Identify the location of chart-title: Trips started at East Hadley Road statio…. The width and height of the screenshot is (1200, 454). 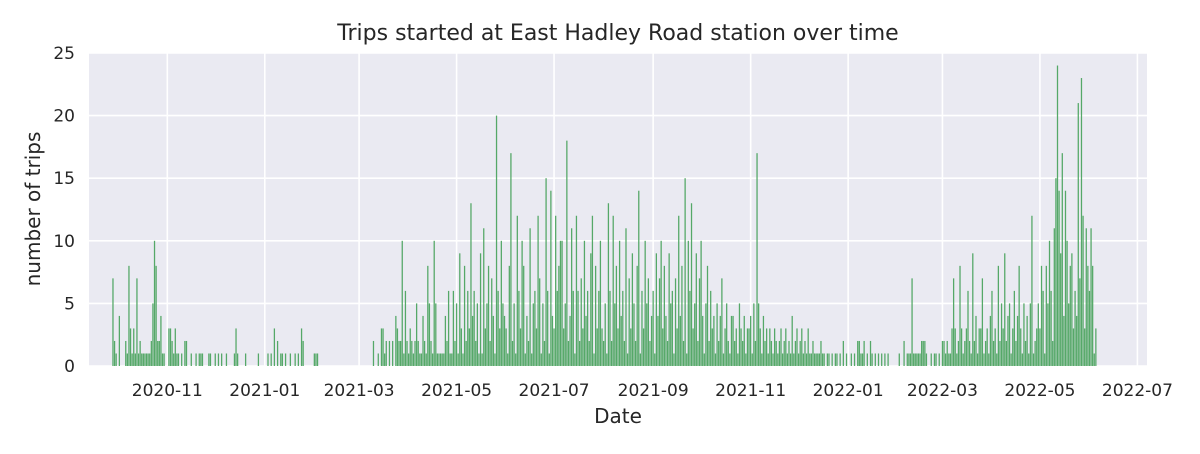
(617, 33).